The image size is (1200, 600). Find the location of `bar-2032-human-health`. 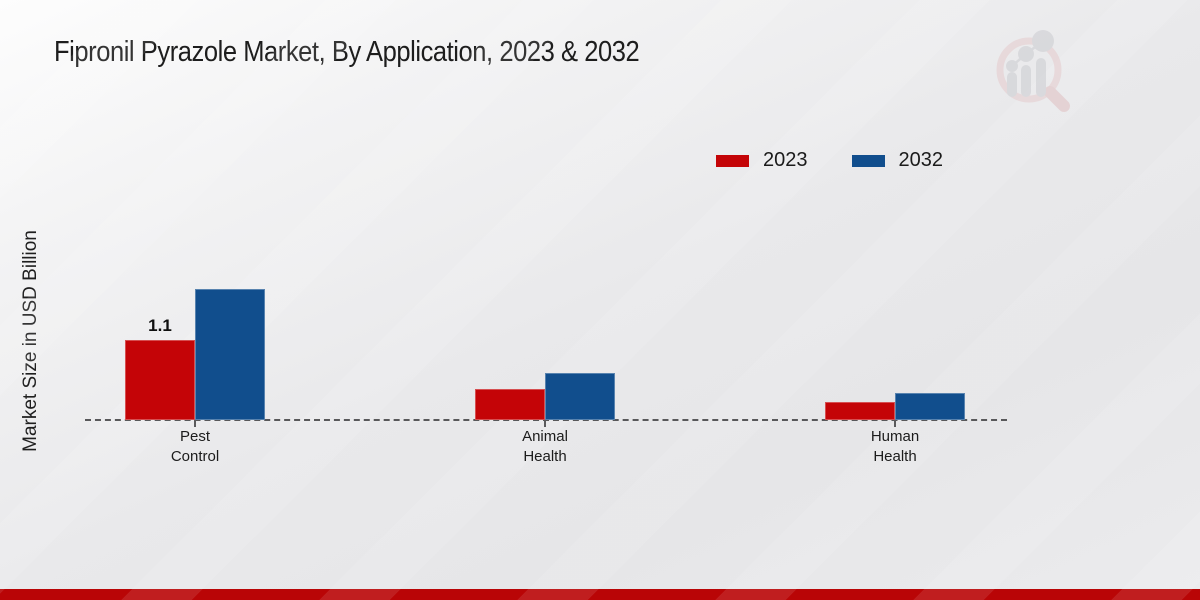

bar-2032-human-health is located at coordinates (930, 406).